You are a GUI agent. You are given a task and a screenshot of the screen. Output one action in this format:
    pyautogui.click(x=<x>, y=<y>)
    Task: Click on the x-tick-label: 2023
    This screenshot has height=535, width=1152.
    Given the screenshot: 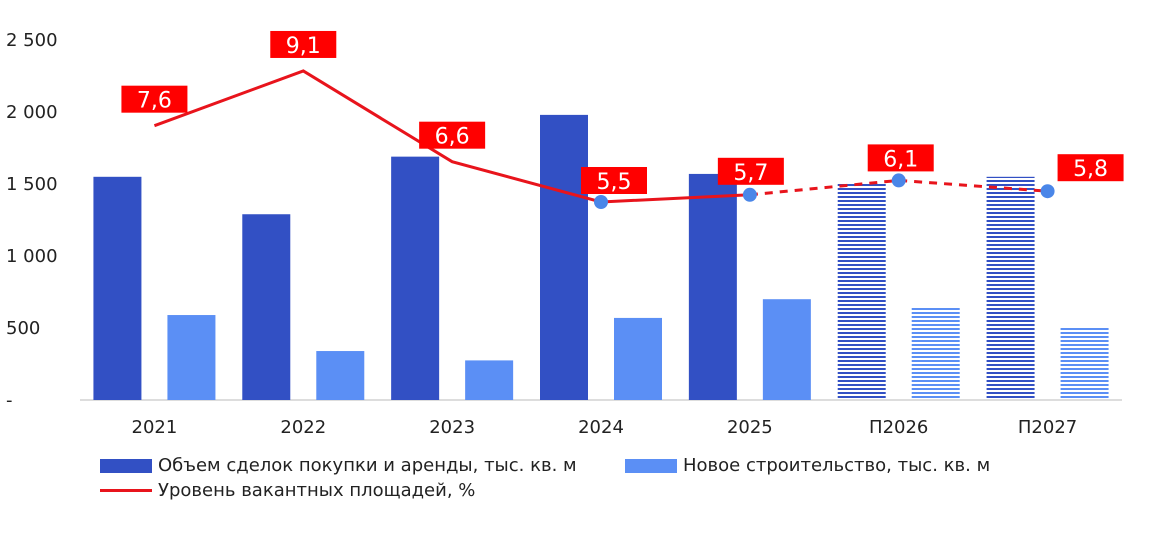 What is the action you would take?
    pyautogui.click(x=452, y=427)
    